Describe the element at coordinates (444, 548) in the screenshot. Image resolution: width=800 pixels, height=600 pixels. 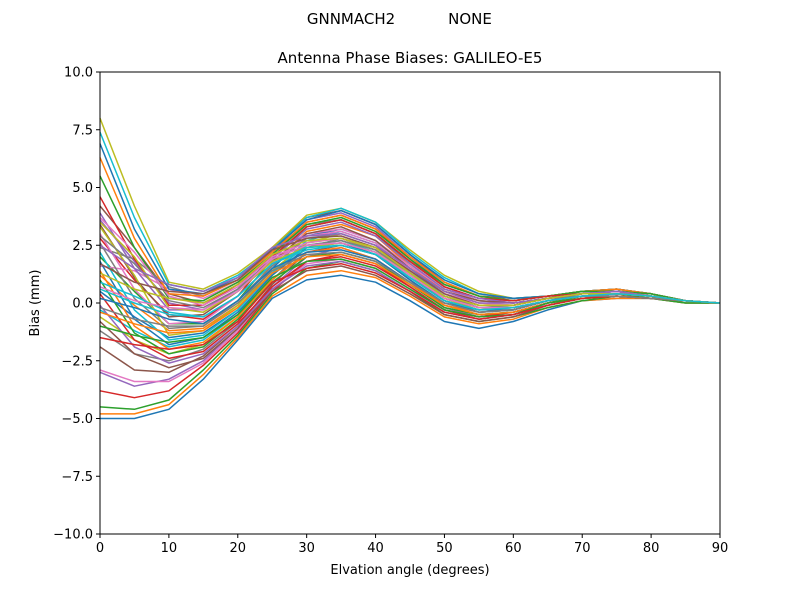
I see `x-tick-label: 50` at that location.